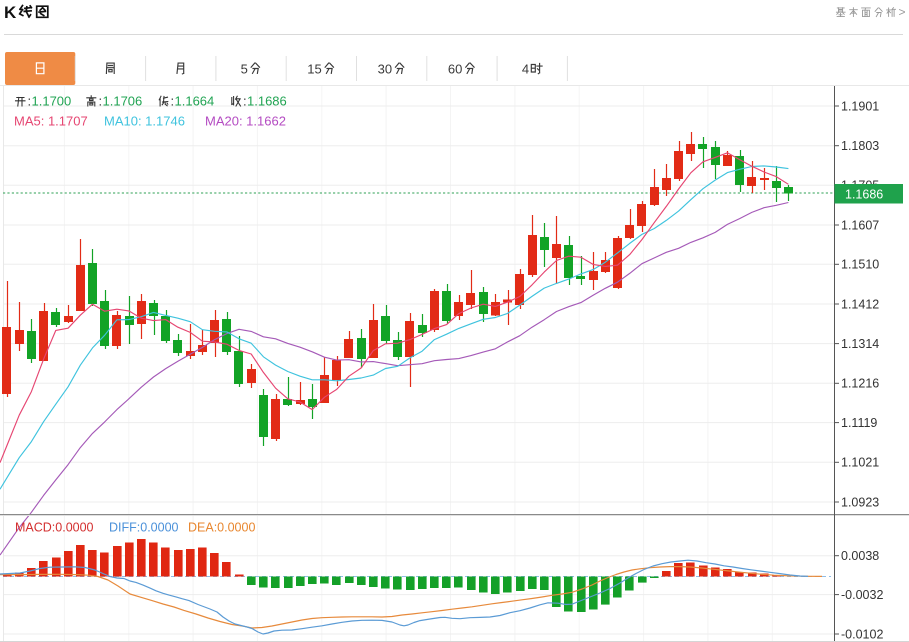 This screenshot has height=642, width=909. What do you see at coordinates (860, 106) in the screenshot?
I see `svg-text: 1.1901` at bounding box center [860, 106].